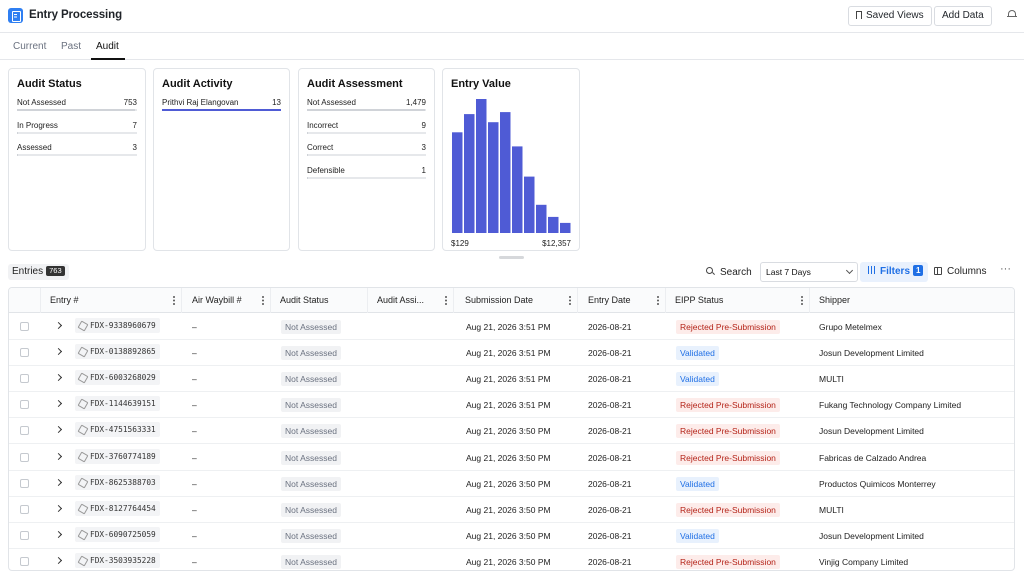 The image size is (1024, 580). I want to click on entry-number: FDX-6090725059, so click(117, 534).